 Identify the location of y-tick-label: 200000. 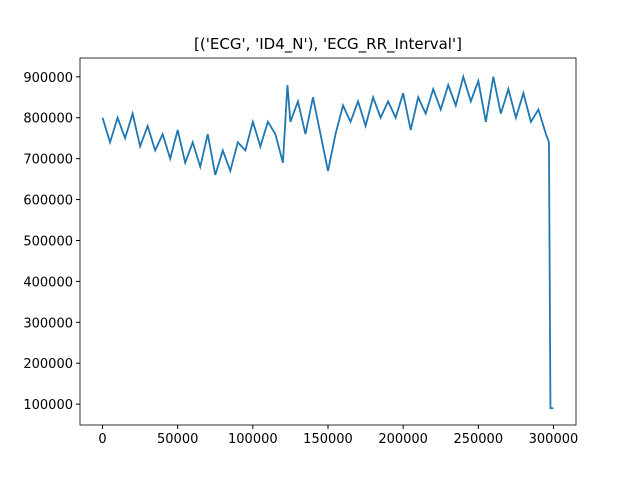
(48, 364).